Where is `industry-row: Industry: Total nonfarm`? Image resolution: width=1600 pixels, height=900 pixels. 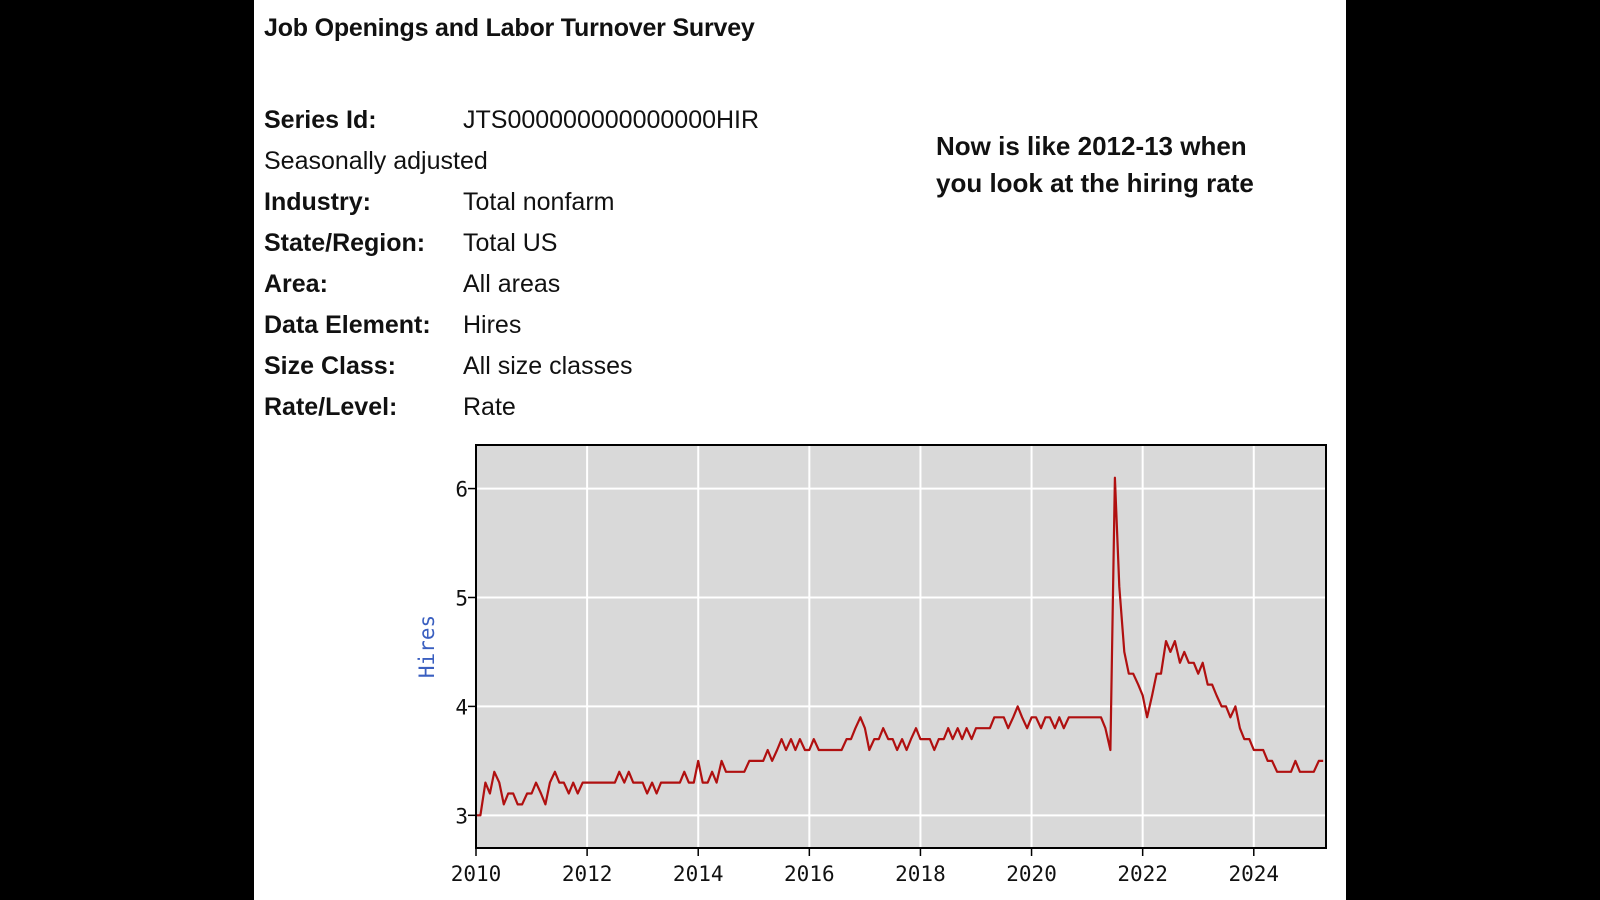 industry-row: Industry: Total nonfarm is located at coordinates (511, 202).